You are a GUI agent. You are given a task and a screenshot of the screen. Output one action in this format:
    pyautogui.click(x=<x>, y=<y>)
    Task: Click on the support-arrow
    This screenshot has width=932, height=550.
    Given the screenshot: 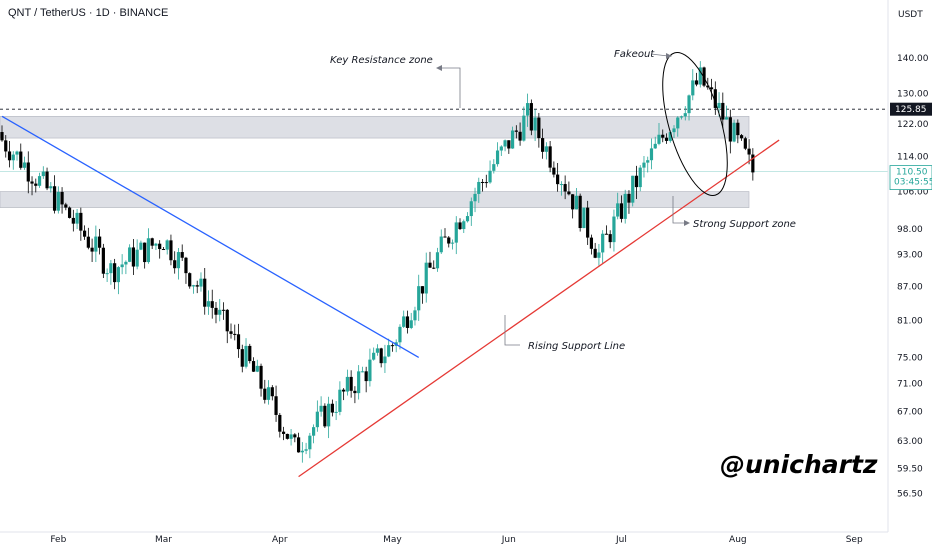 What is the action you would take?
    pyautogui.click(x=679, y=210)
    